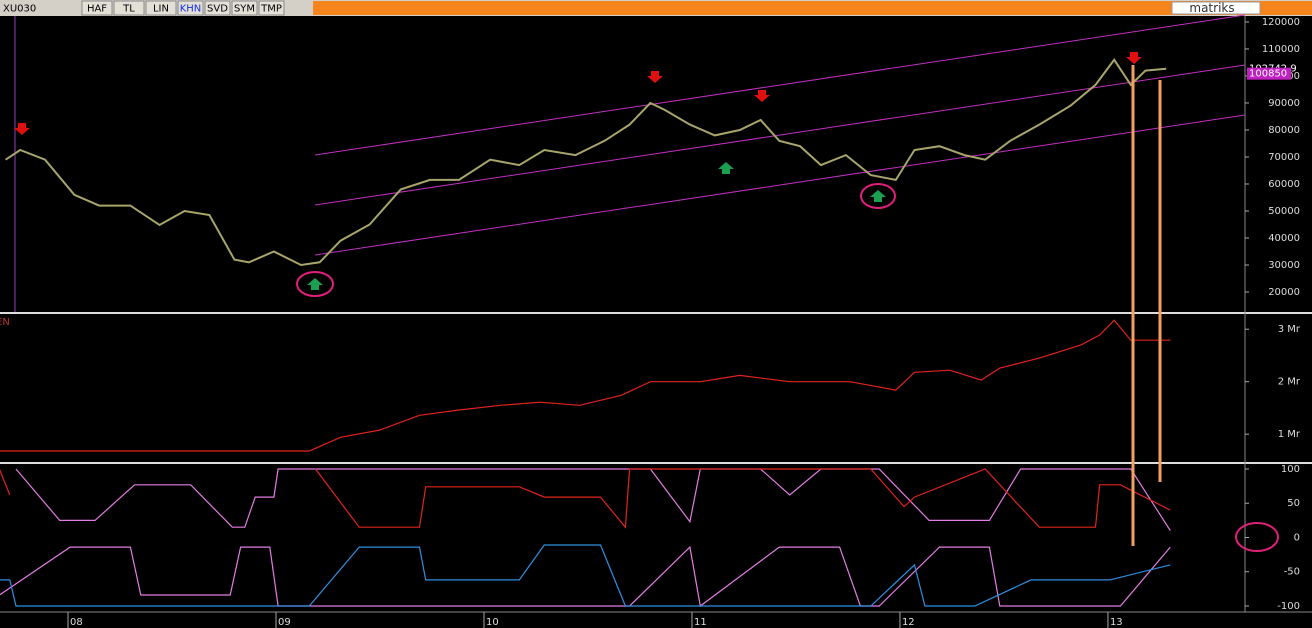 The width and height of the screenshot is (1312, 628). What do you see at coordinates (19, 9) in the screenshot?
I see `symbol: XU030` at bounding box center [19, 9].